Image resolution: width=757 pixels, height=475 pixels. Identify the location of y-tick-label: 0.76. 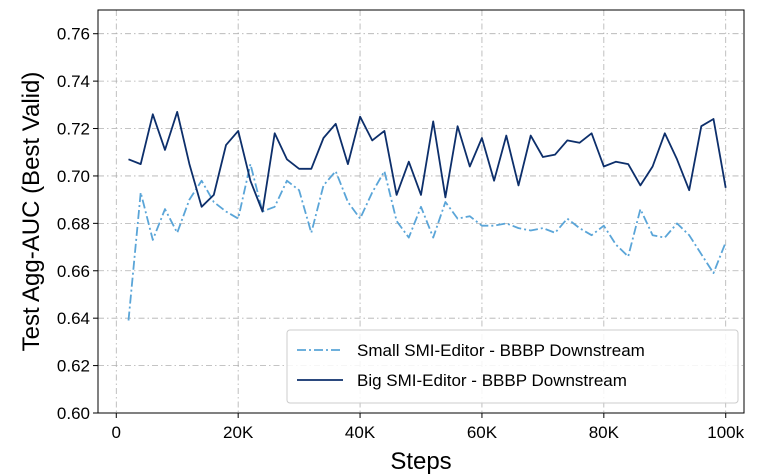
(73, 34).